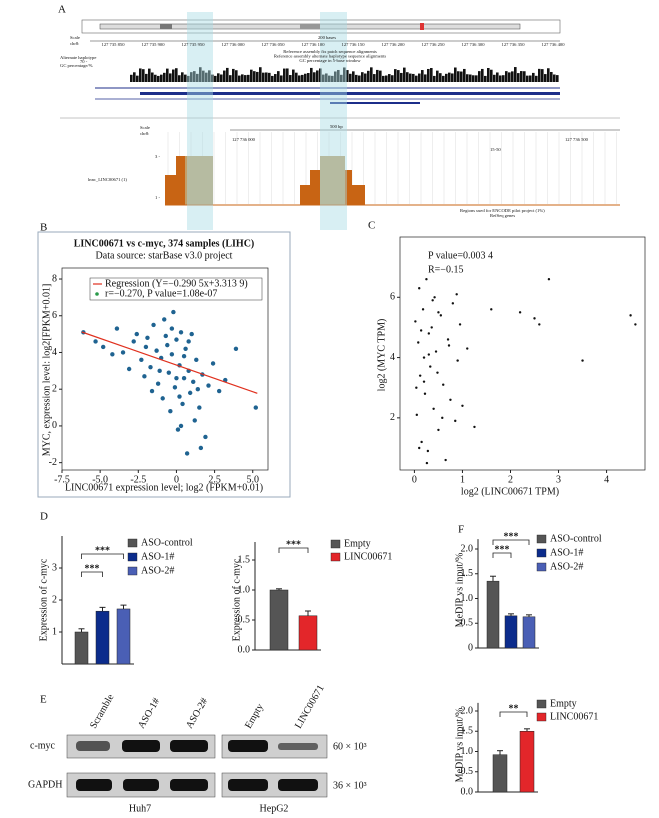  Describe the element at coordinates (274, 808) in the screenshot. I see `cell-label: HepG2` at that location.